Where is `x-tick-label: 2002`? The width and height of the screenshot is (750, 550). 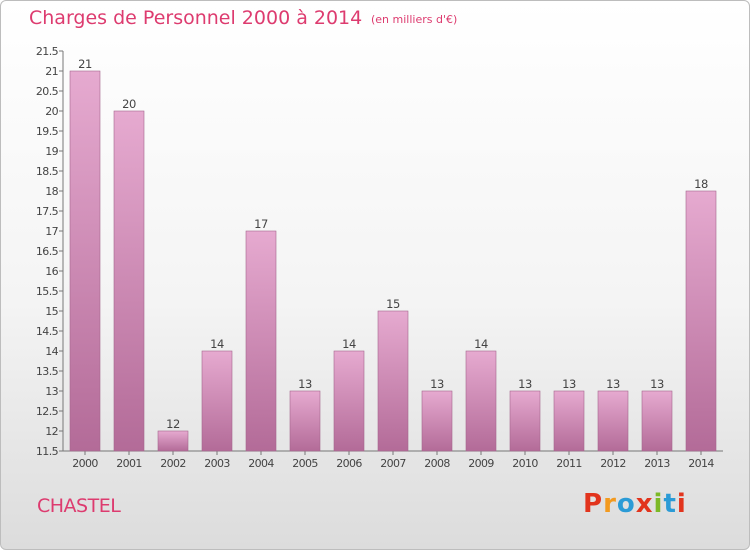
x-tick-label: 2002 is located at coordinates (173, 463).